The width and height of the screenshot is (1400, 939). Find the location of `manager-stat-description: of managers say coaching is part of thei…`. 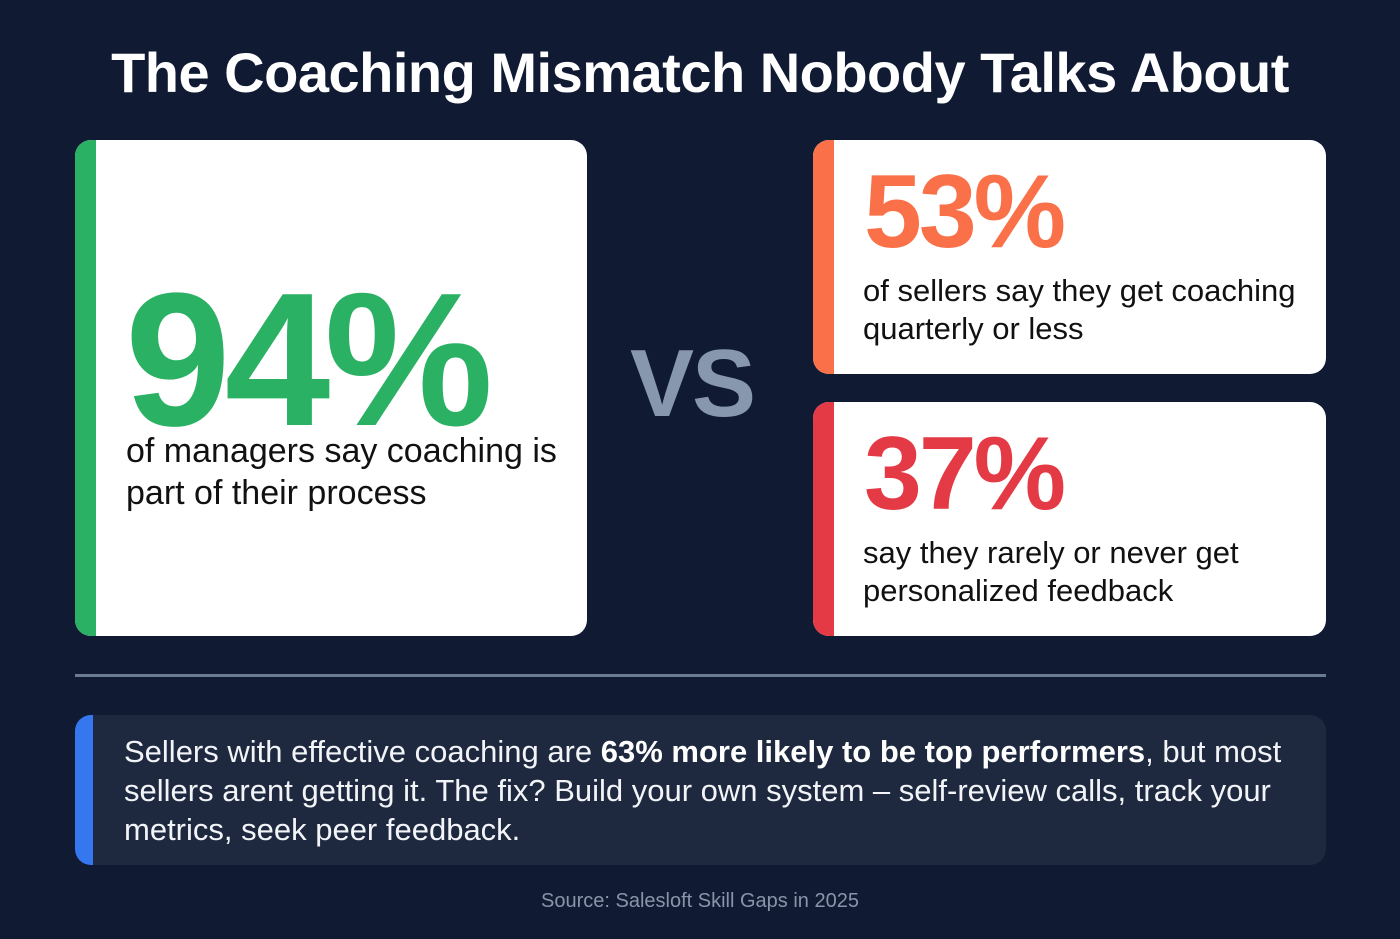

manager-stat-description: of managers say coaching is part of thei… is located at coordinates (341, 472).